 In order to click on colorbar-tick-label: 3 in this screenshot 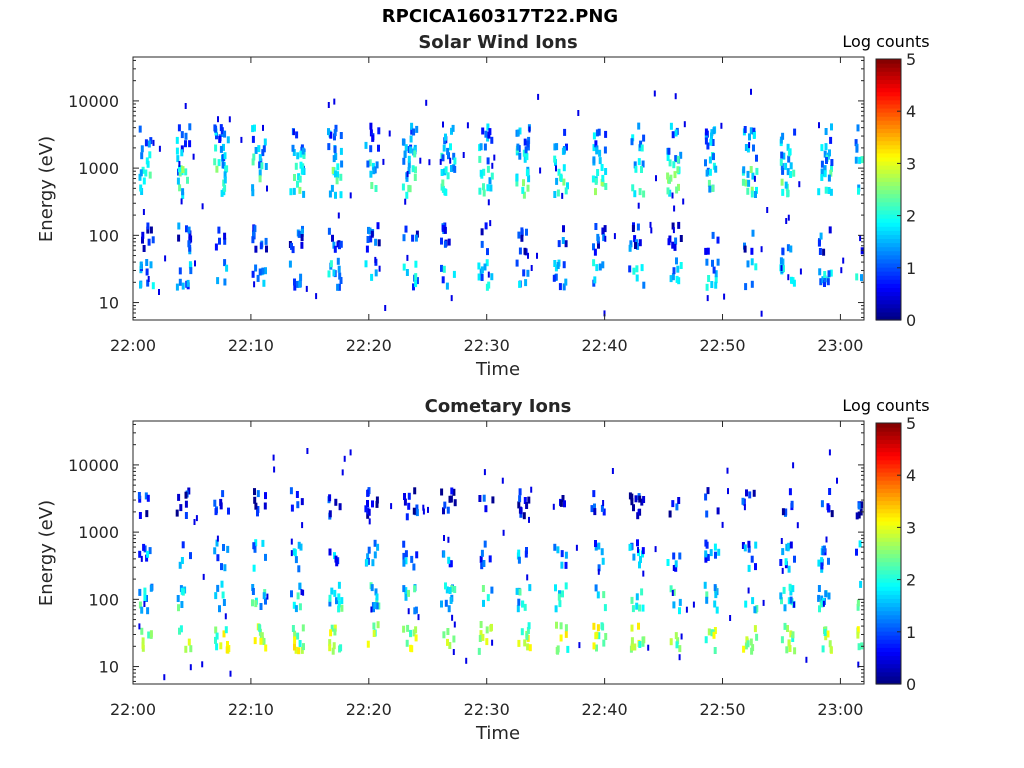, I will do `click(911, 527)`.